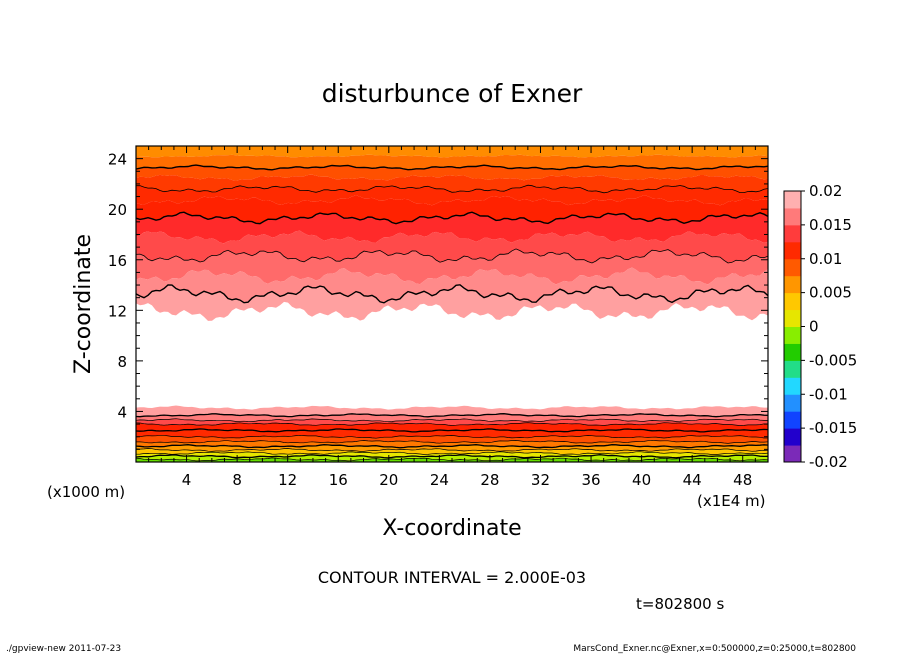  Describe the element at coordinates (117, 261) in the screenshot. I see `y-tick-label: 16` at that location.